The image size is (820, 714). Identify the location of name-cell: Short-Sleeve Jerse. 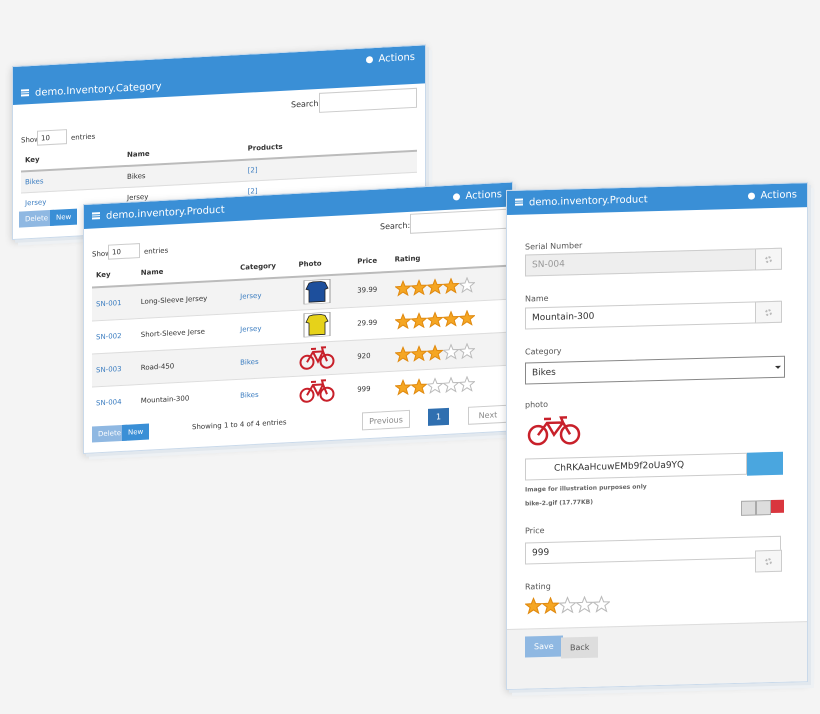
(186, 332).